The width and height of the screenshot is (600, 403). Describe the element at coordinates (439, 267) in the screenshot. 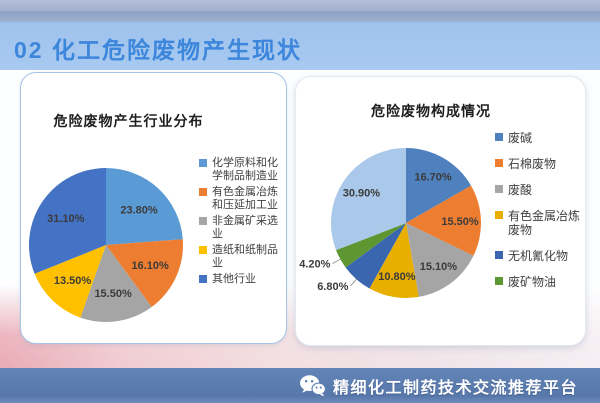

I see `pie-data-label: 15.10%` at that location.